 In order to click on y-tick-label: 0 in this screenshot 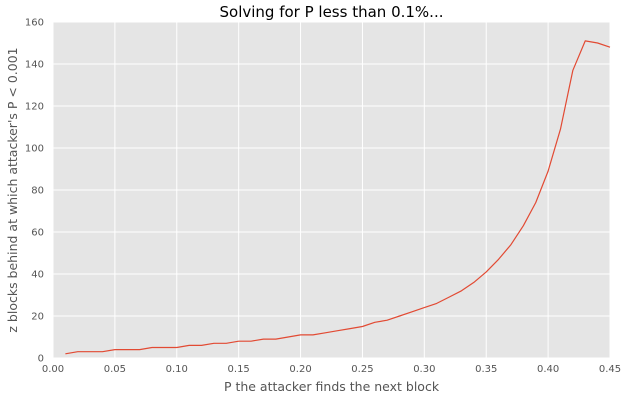, I will do `click(41, 359)`.